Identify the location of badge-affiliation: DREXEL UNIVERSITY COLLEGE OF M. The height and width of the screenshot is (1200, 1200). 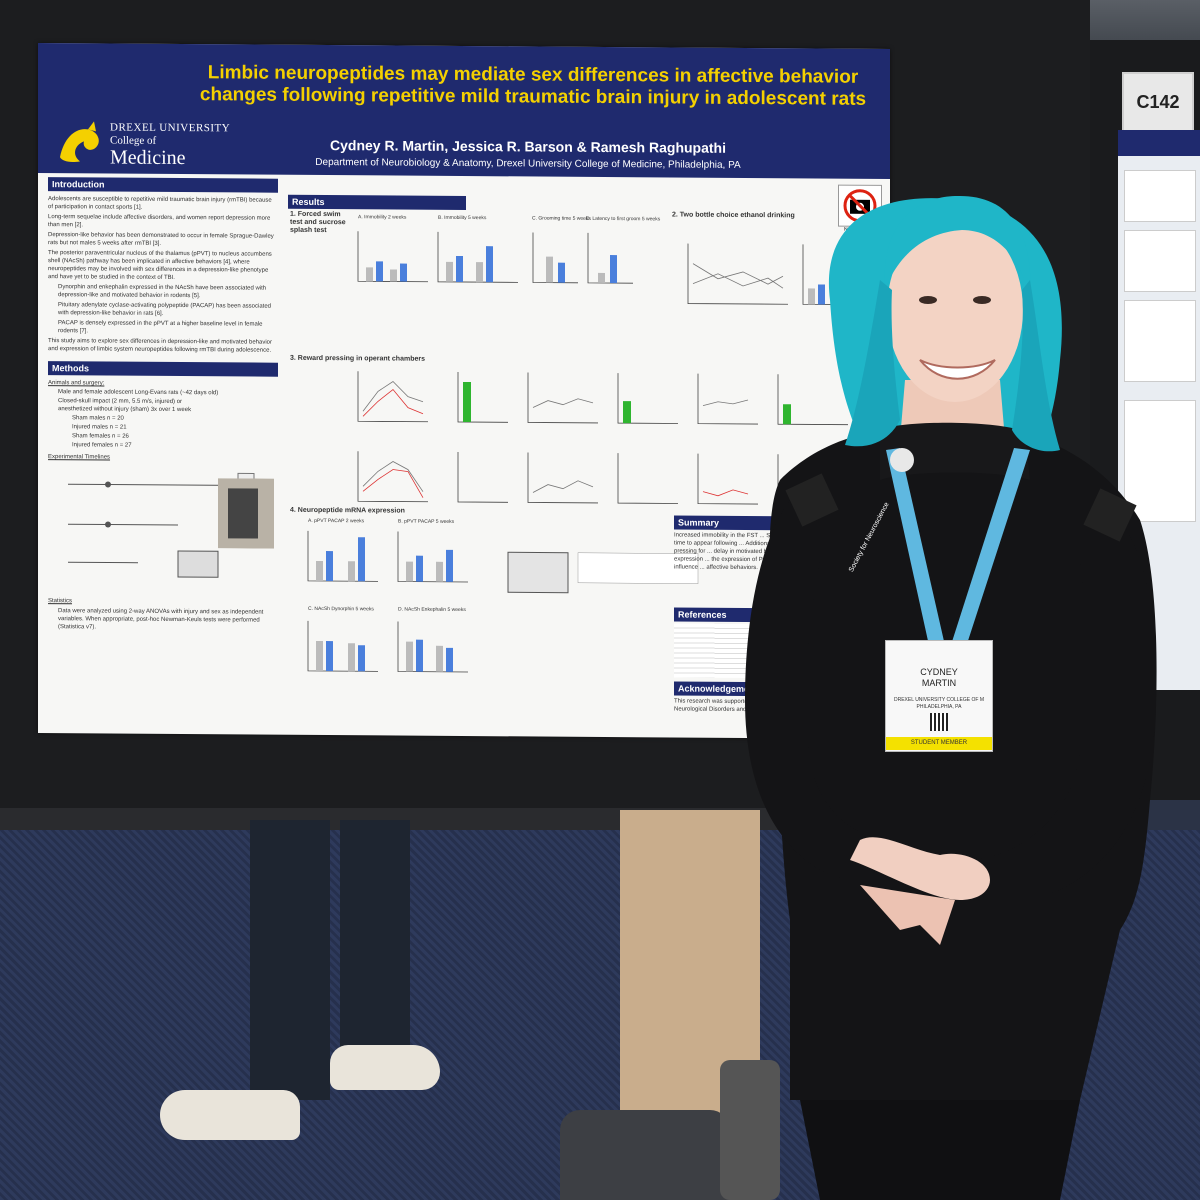
(939, 700).